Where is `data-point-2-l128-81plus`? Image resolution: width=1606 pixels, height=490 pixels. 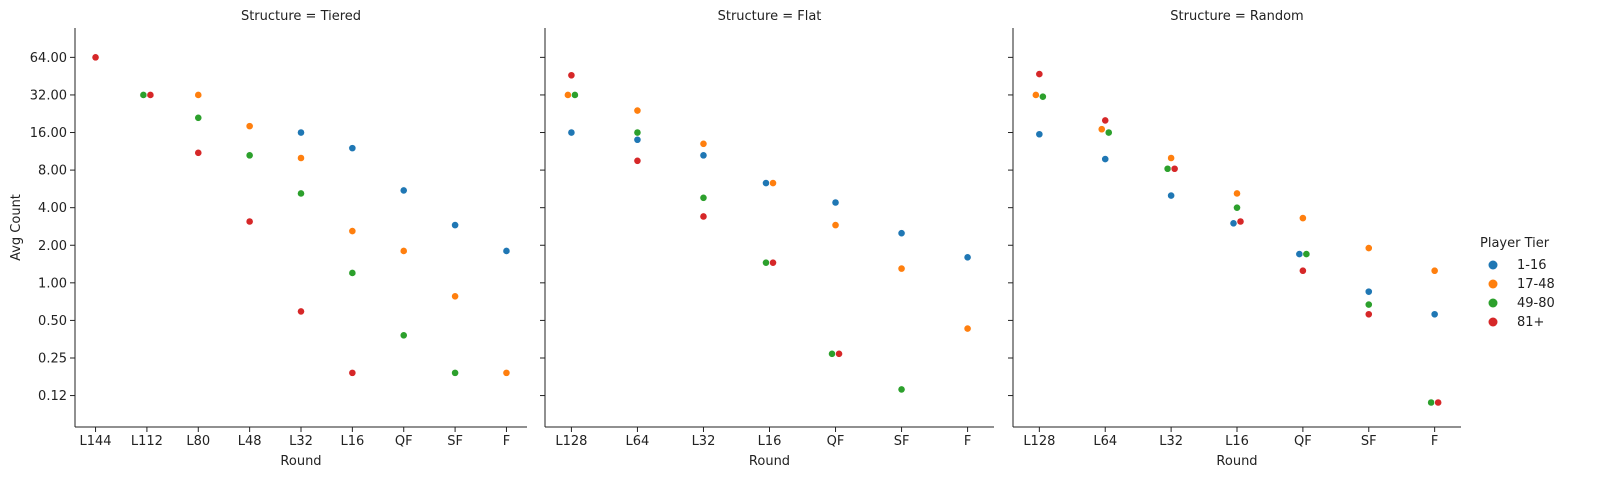
data-point-2-l128-81plus is located at coordinates (1039, 74).